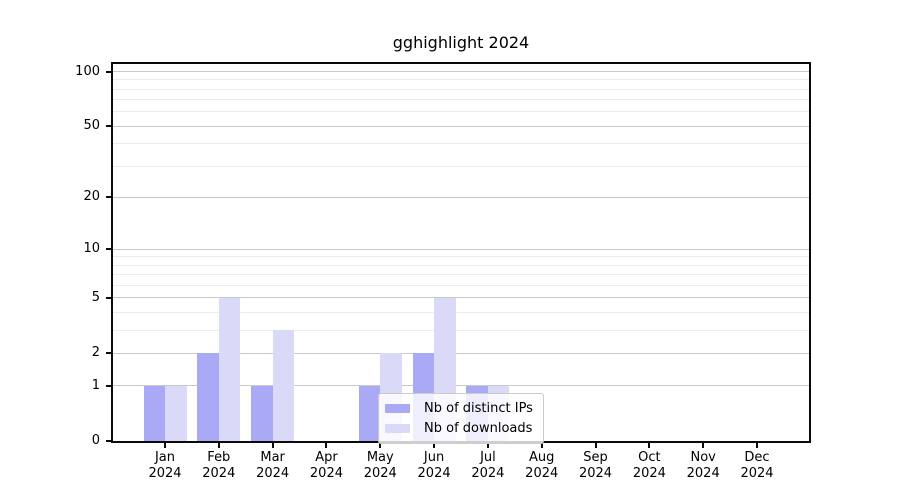 The image size is (900, 500). I want to click on x-tick-label: Oct 2024, so click(649, 465).